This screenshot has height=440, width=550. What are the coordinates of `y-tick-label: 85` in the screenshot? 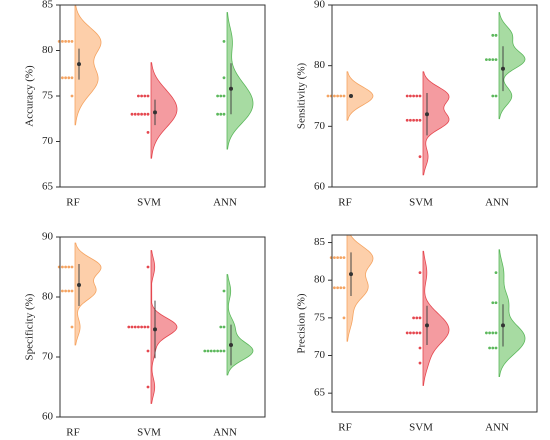 It's located at (48, 5).